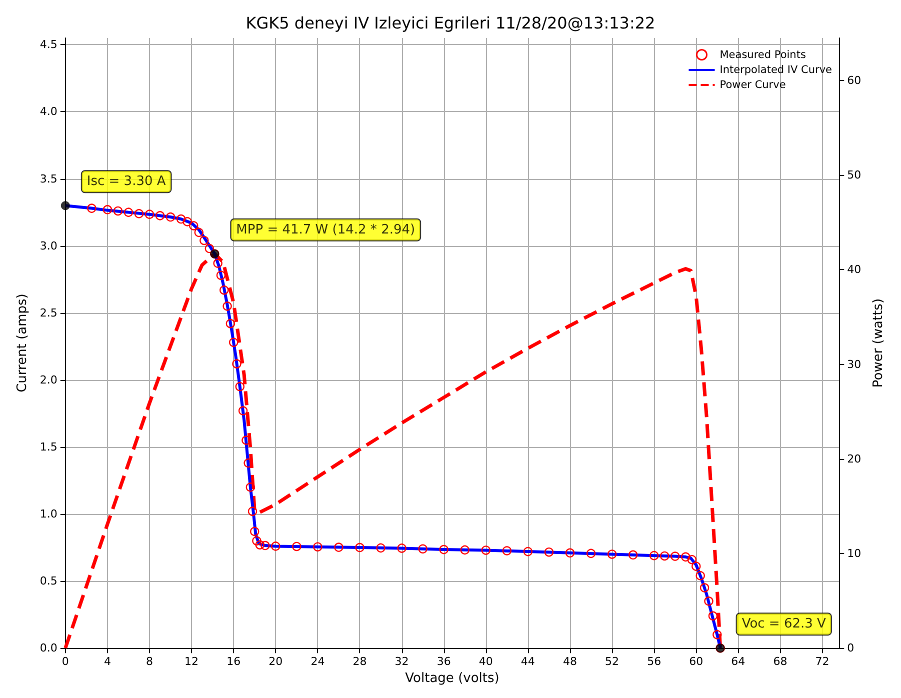  Describe the element at coordinates (738, 661) in the screenshot. I see `x-tick-label: 64` at that location.